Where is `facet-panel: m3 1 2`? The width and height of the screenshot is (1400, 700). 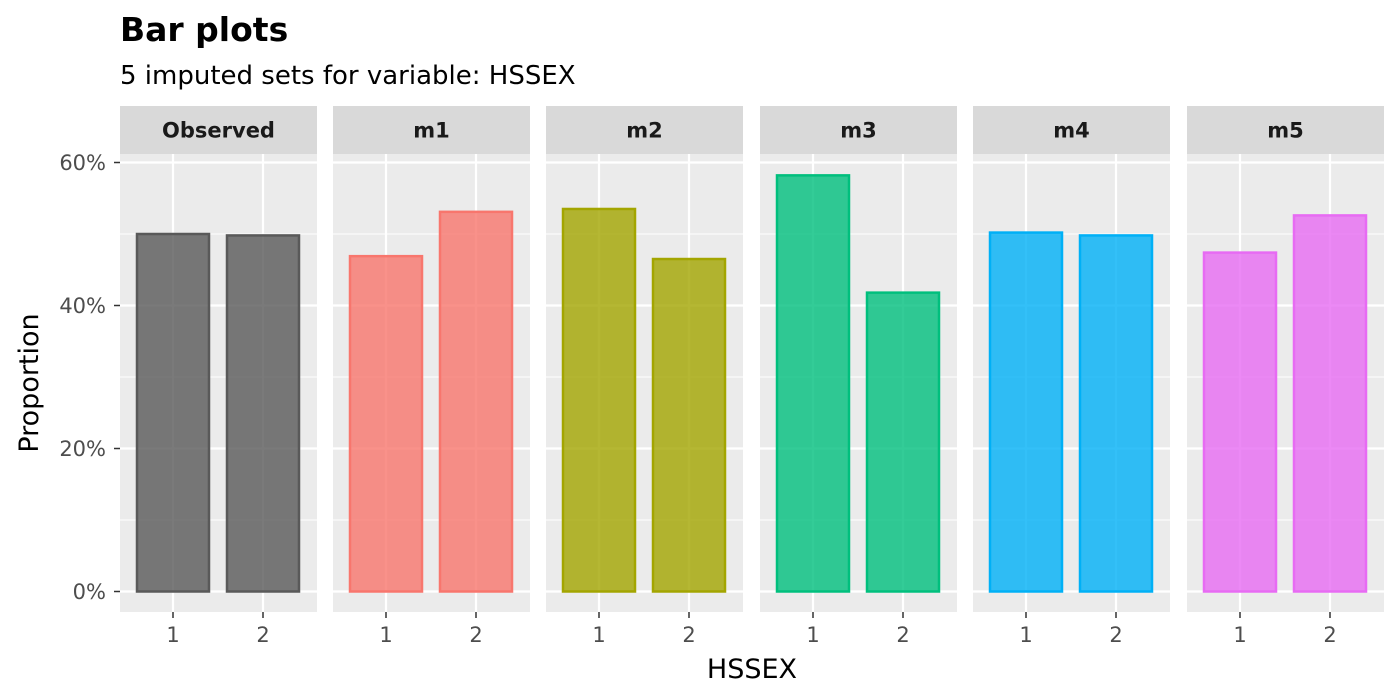 facet-panel: m3 1 2 is located at coordinates (858, 376).